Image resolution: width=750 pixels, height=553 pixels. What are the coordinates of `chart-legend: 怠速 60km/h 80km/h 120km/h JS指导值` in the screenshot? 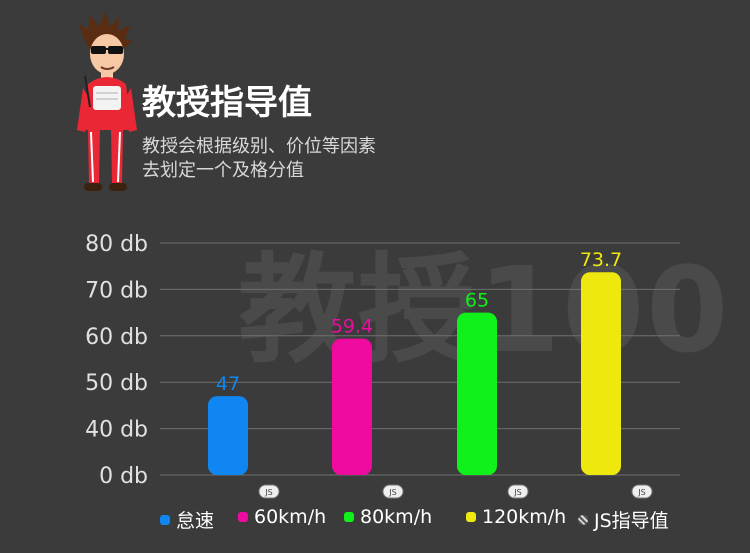 It's located at (425, 520).